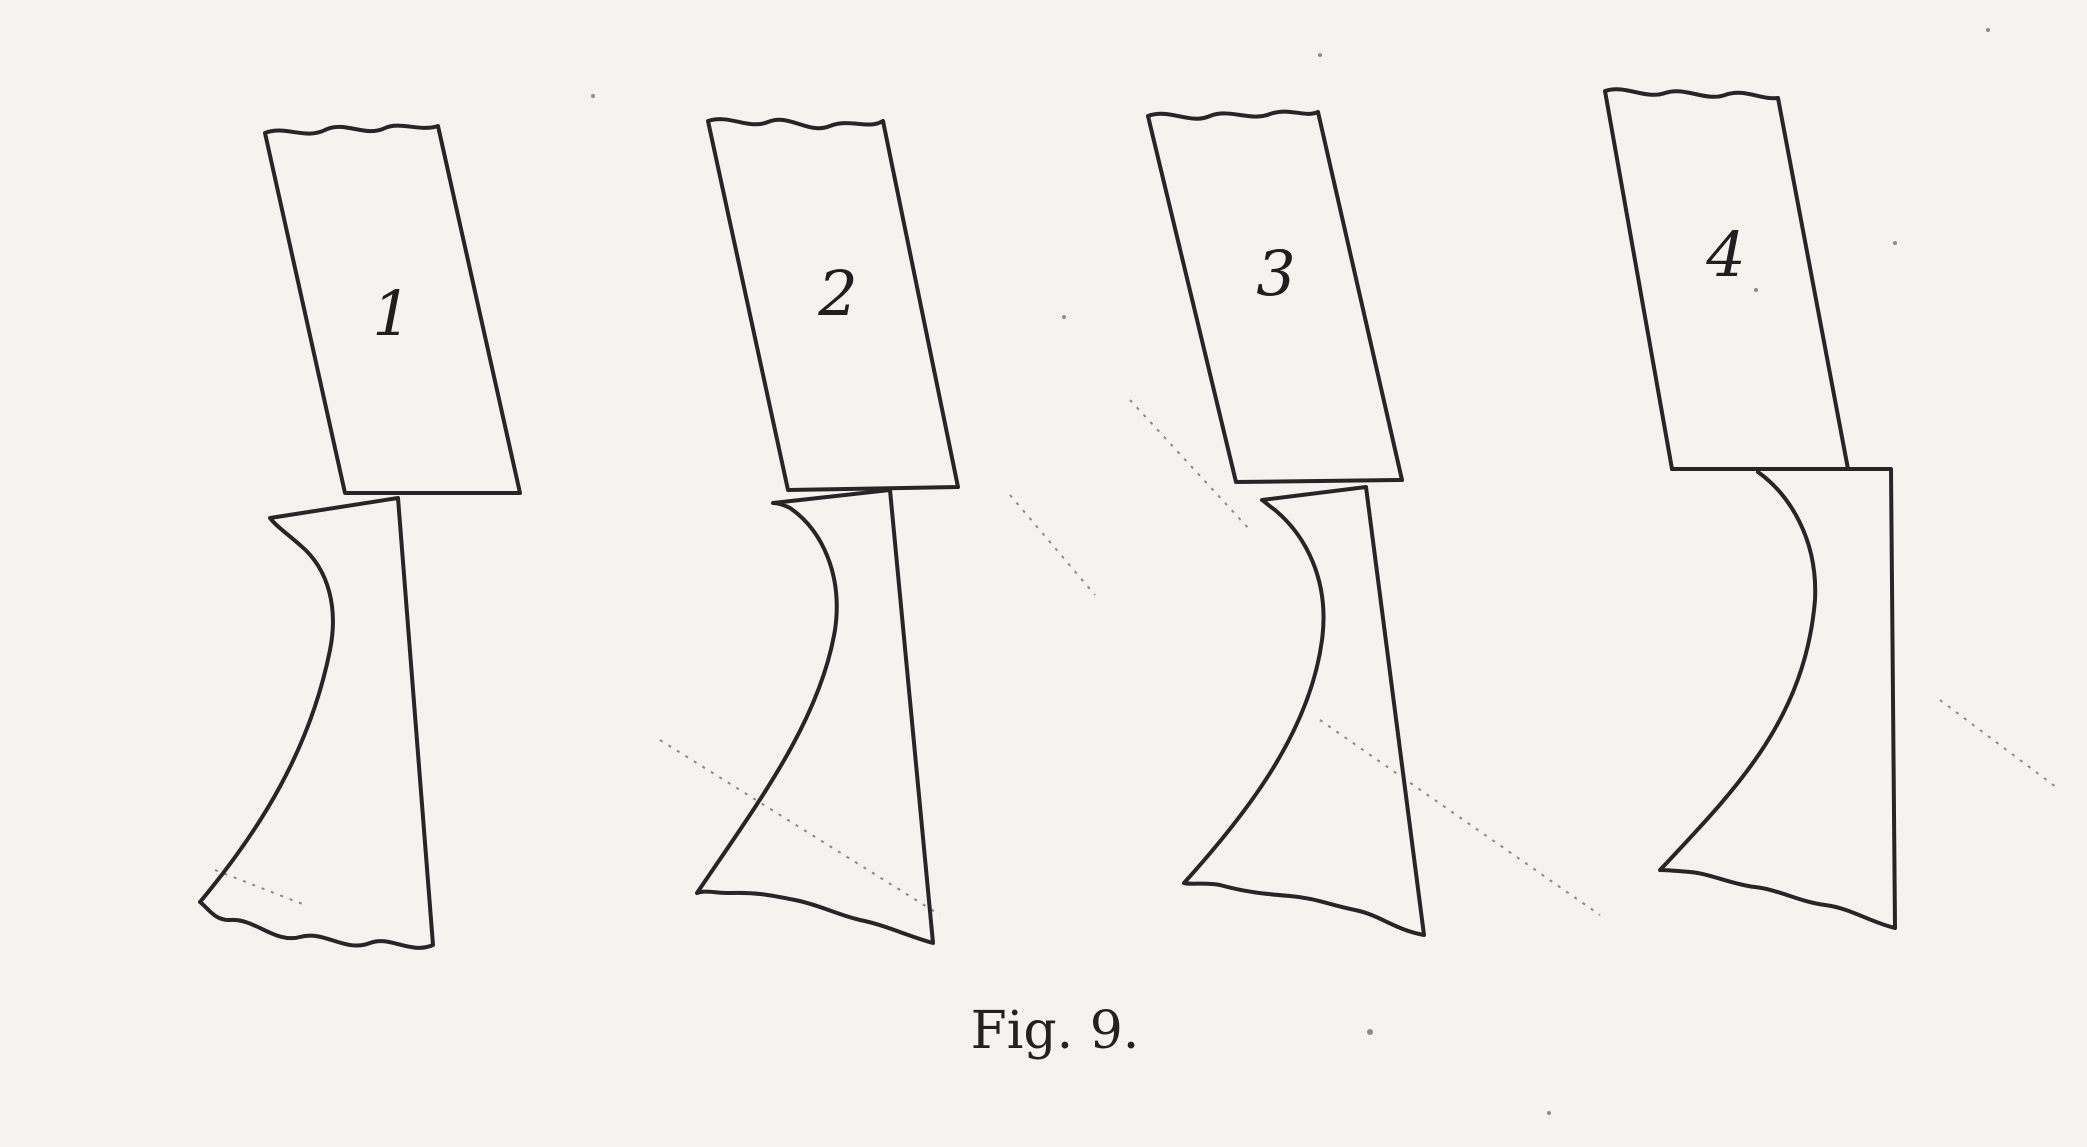 Image resolution: width=2087 pixels, height=1147 pixels. I want to click on tool-3-label: 3, so click(1275, 273).